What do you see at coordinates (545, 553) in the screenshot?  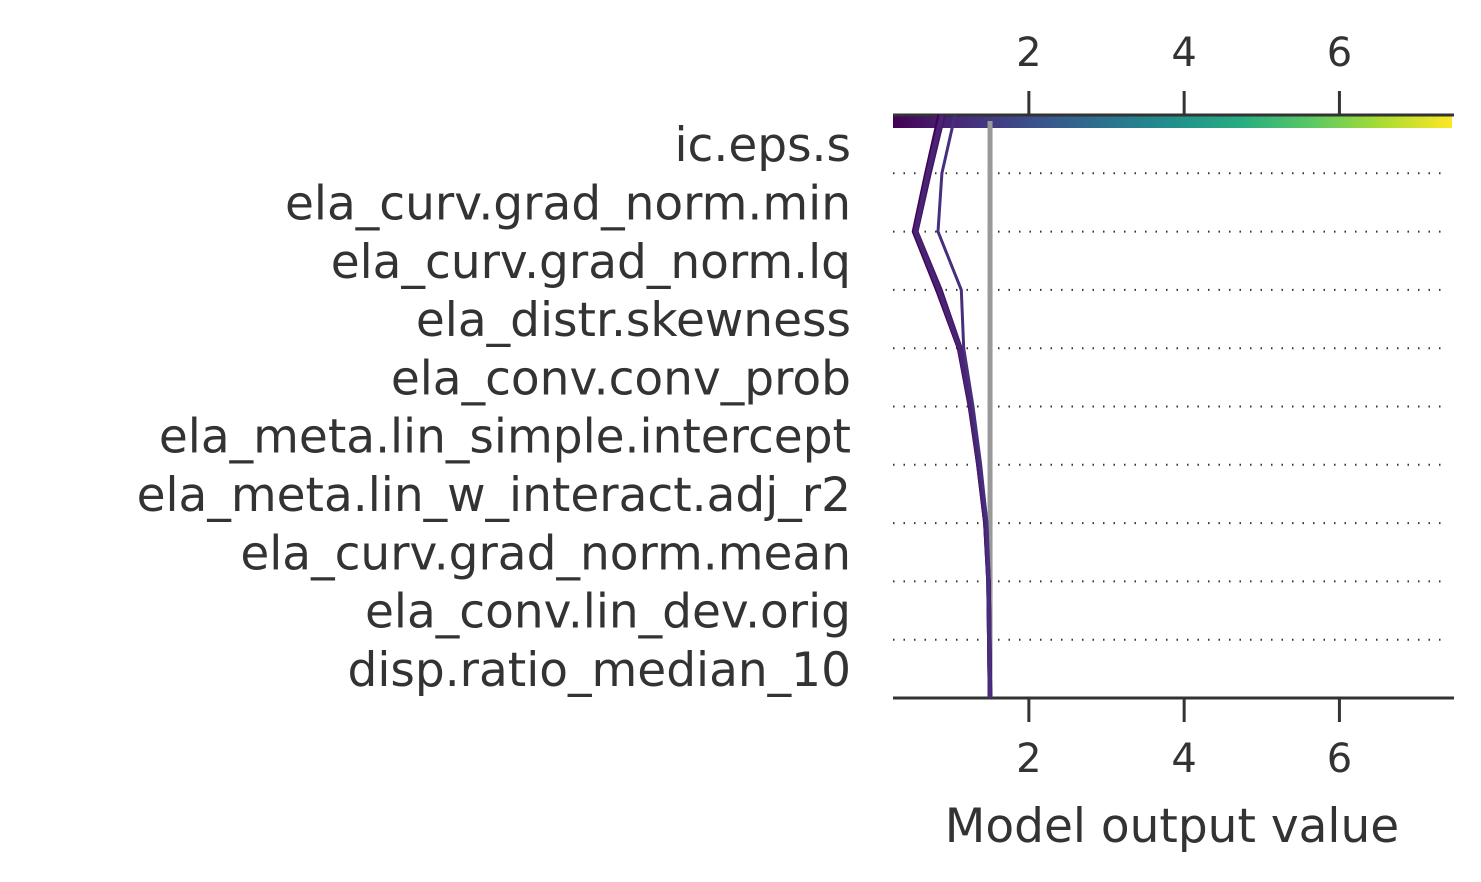 I see `feature-label: ela_curv.grad_norm.mean` at bounding box center [545, 553].